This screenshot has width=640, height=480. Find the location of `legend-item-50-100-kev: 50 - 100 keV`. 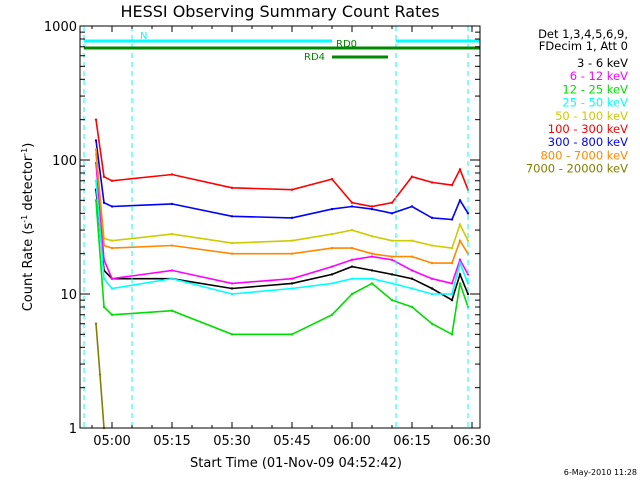

legend-item-50-100-kev: 50 - 100 keV is located at coordinates (591, 116).